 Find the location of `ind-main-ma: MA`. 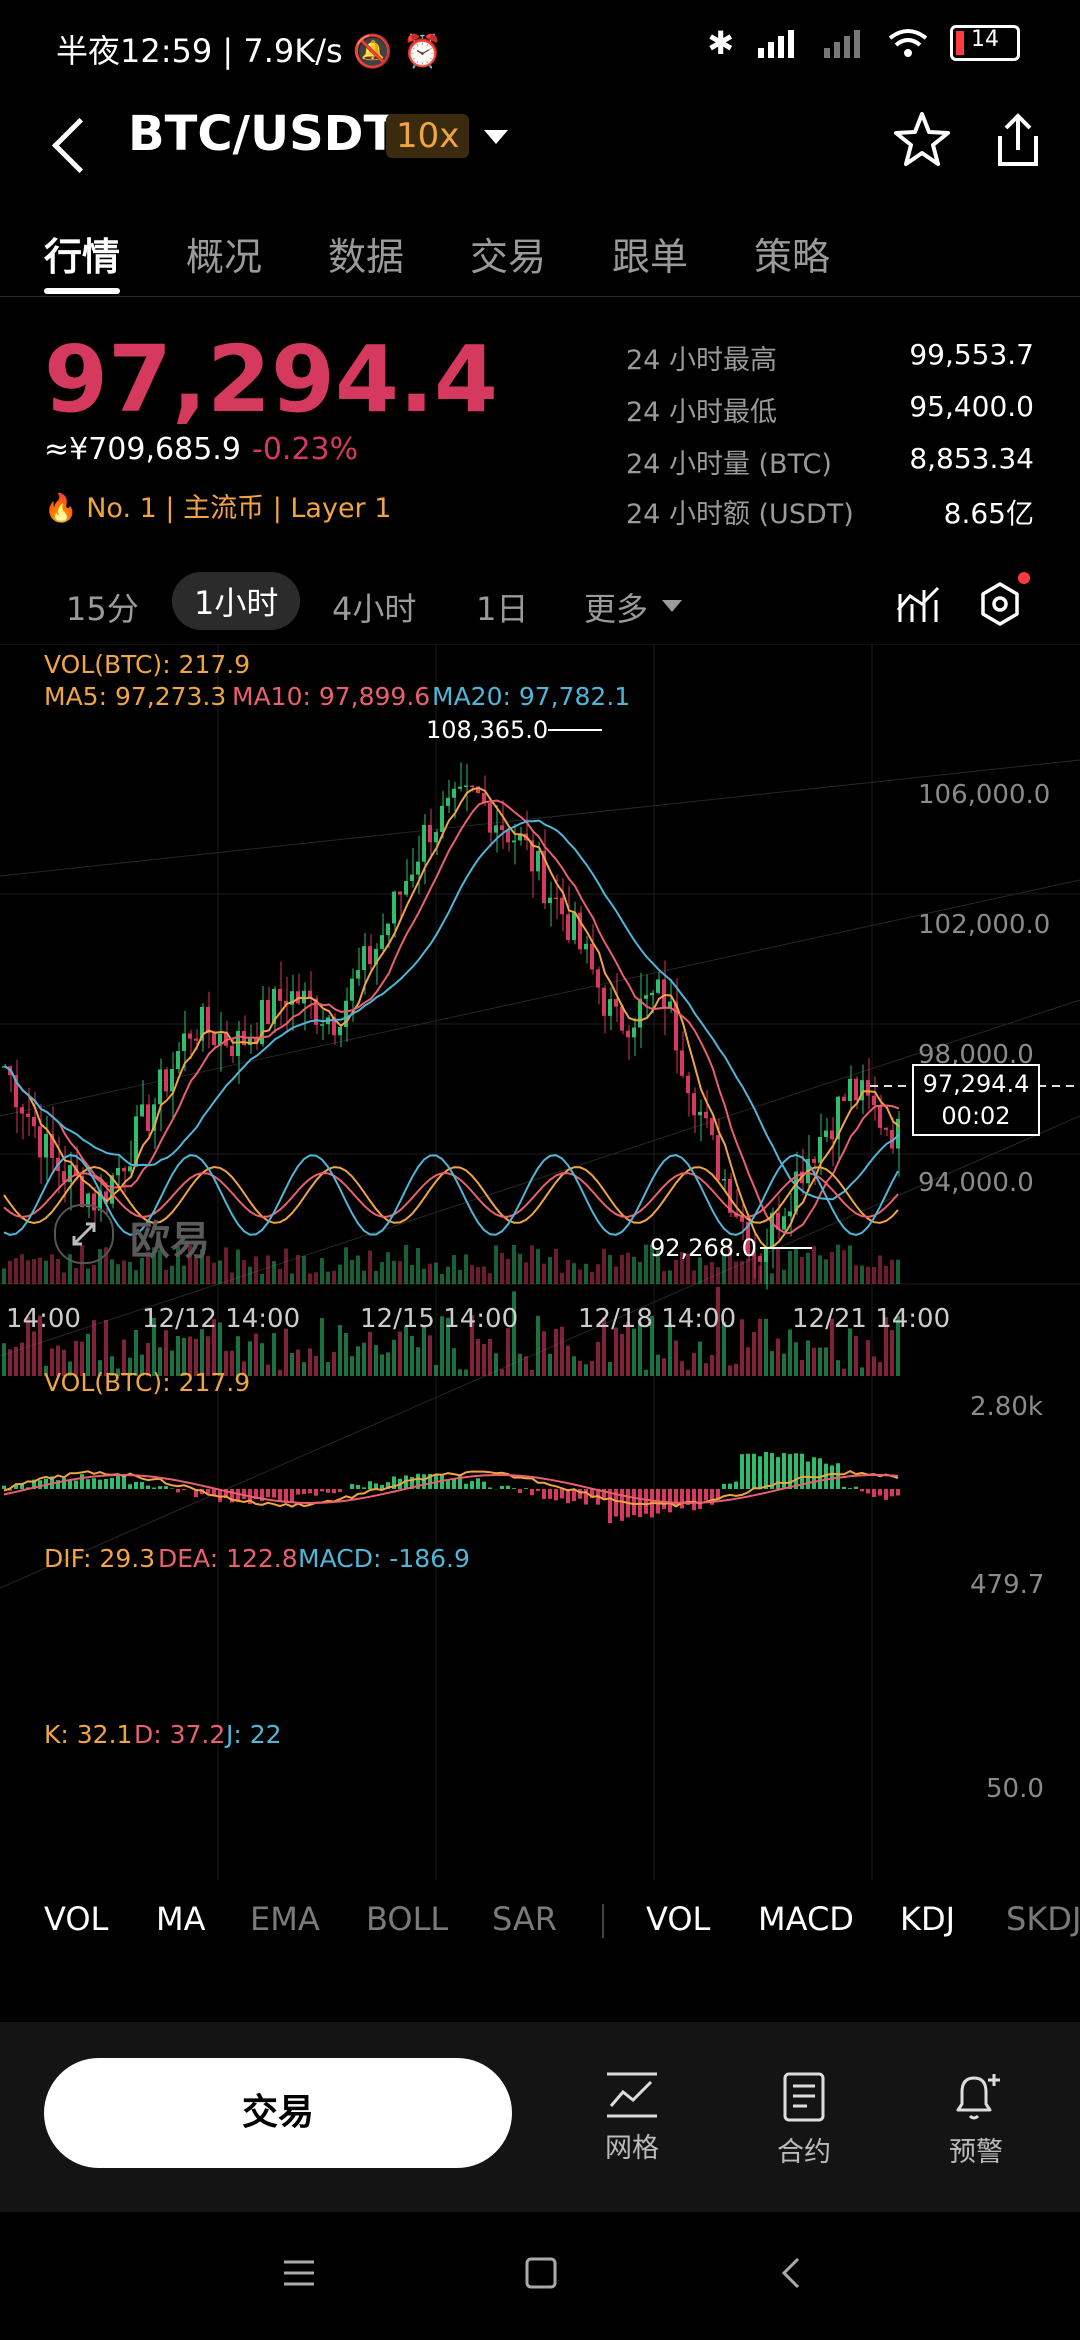

ind-main-ma: MA is located at coordinates (181, 1919).